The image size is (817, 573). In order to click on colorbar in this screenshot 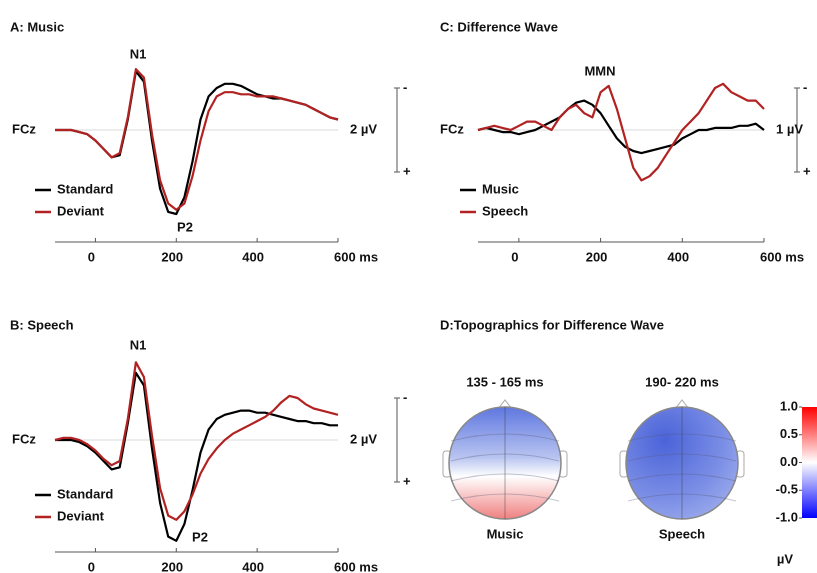, I will do `click(809, 462)`.